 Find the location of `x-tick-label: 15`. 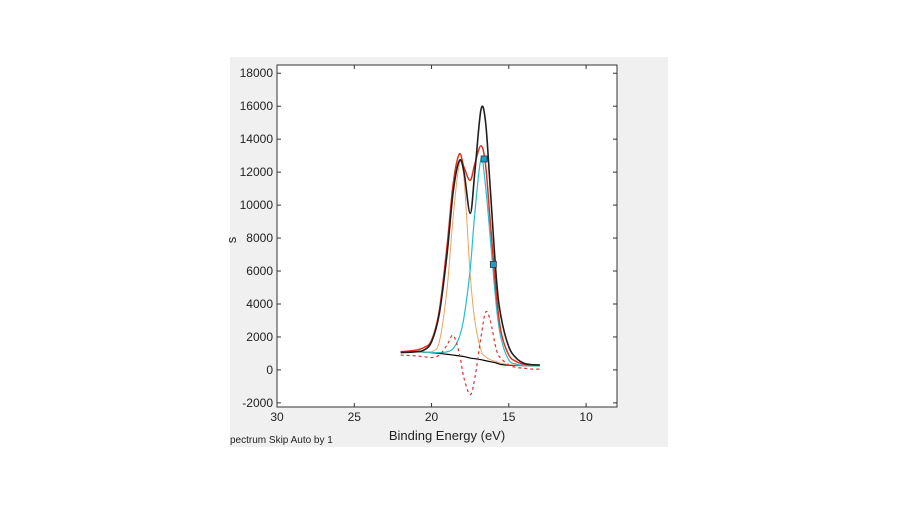

x-tick-label: 15 is located at coordinates (509, 417).